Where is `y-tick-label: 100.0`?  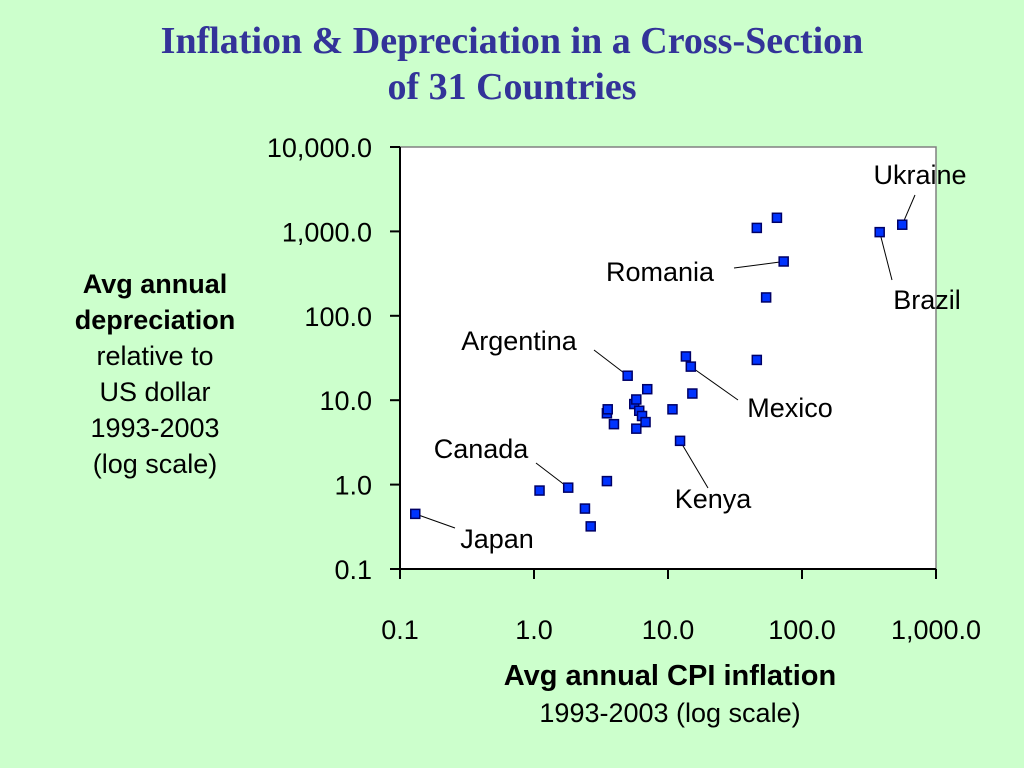 y-tick-label: 100.0 is located at coordinates (338, 317).